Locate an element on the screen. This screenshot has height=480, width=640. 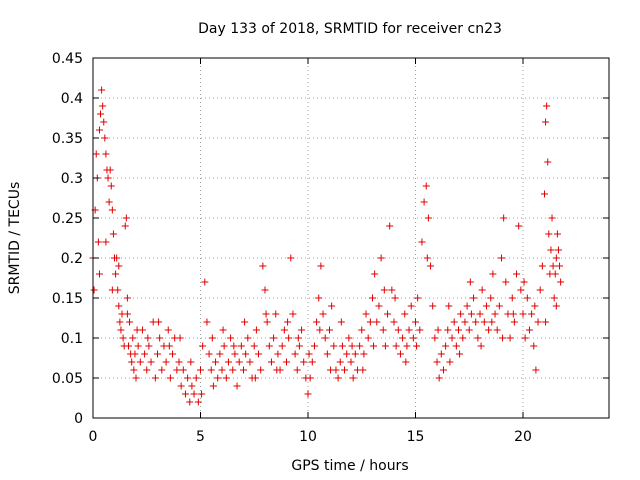
y-tick-label: 0.05 is located at coordinates (67, 379).